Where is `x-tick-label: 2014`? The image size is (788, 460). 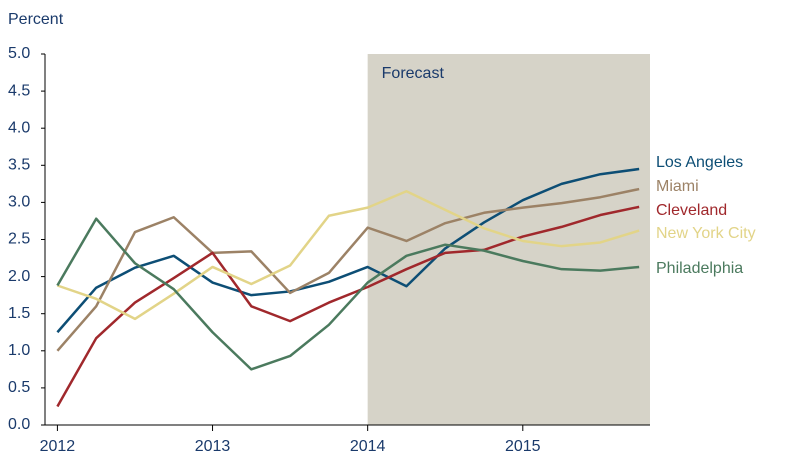 x-tick-label: 2014 is located at coordinates (368, 446).